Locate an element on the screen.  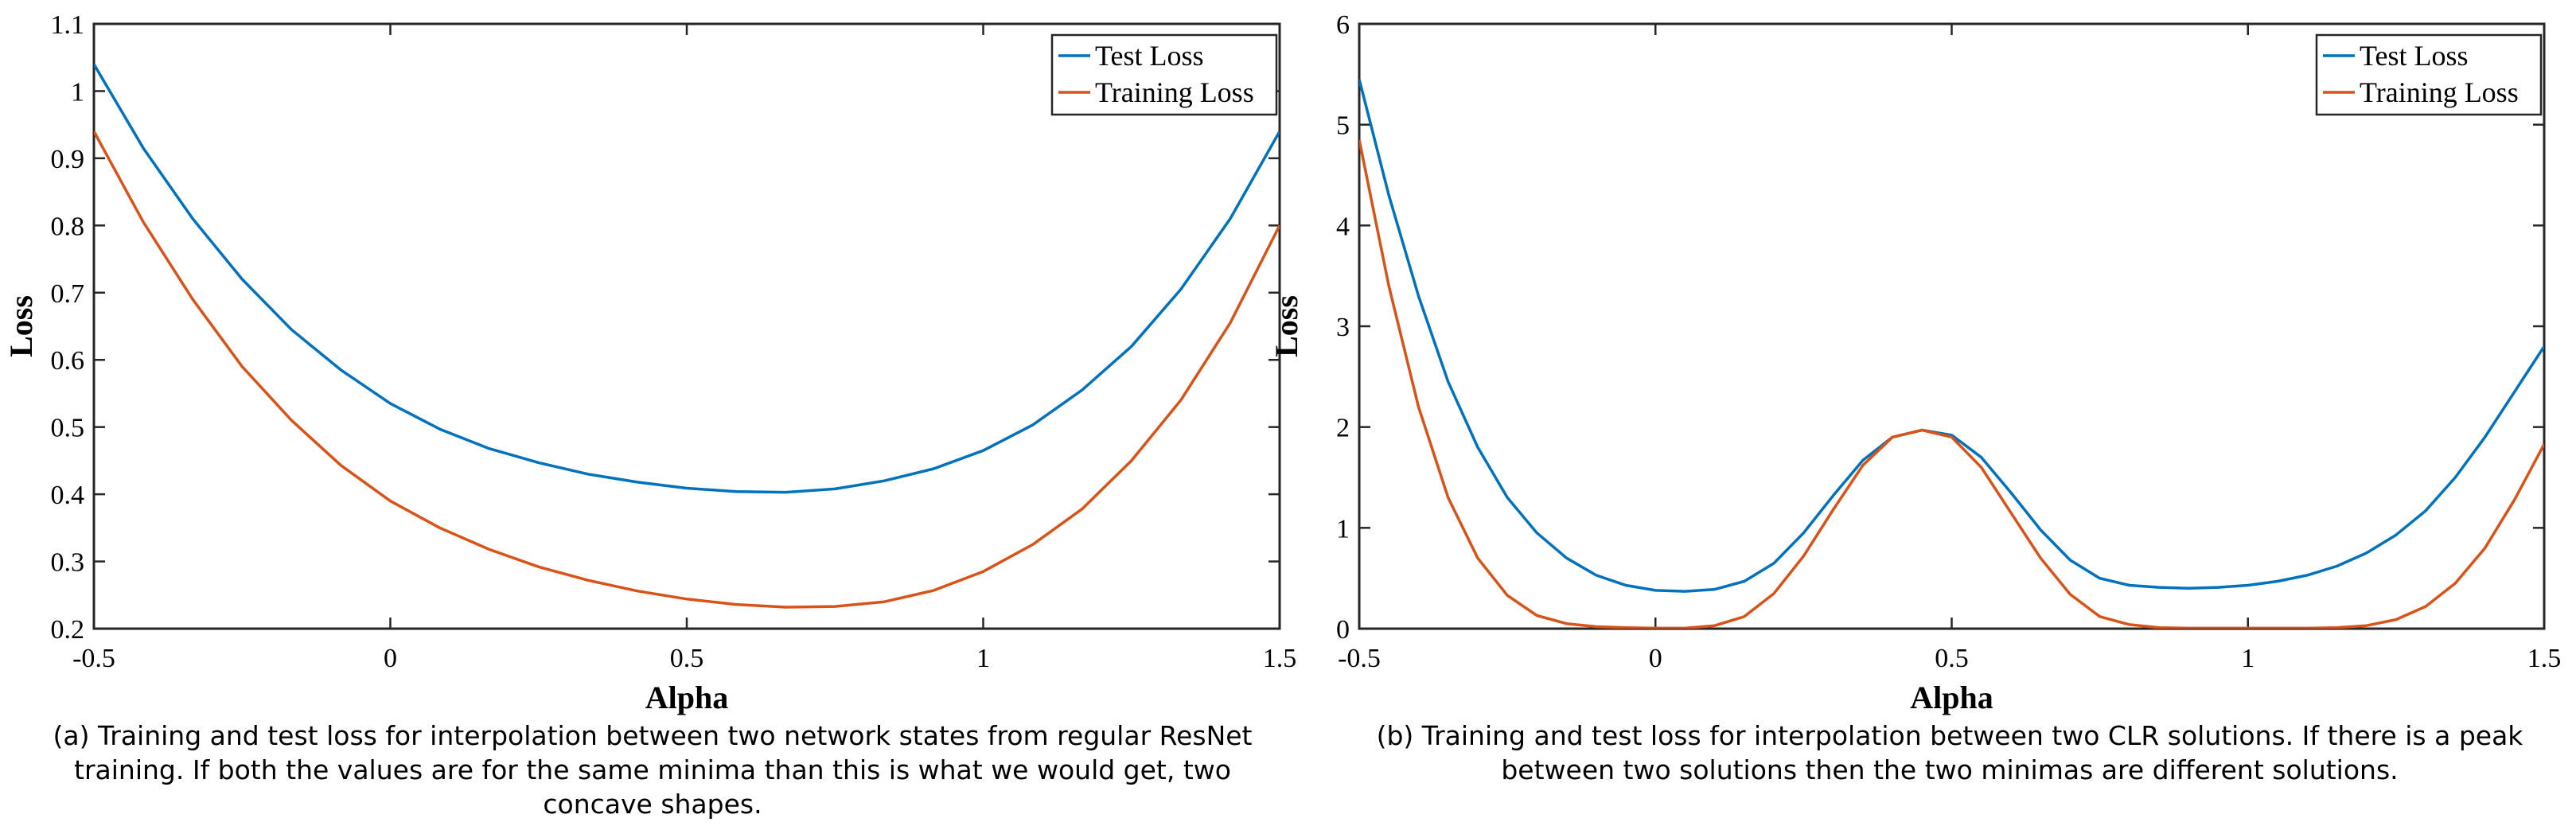
y-tick-label: 0.2 is located at coordinates (68, 630).